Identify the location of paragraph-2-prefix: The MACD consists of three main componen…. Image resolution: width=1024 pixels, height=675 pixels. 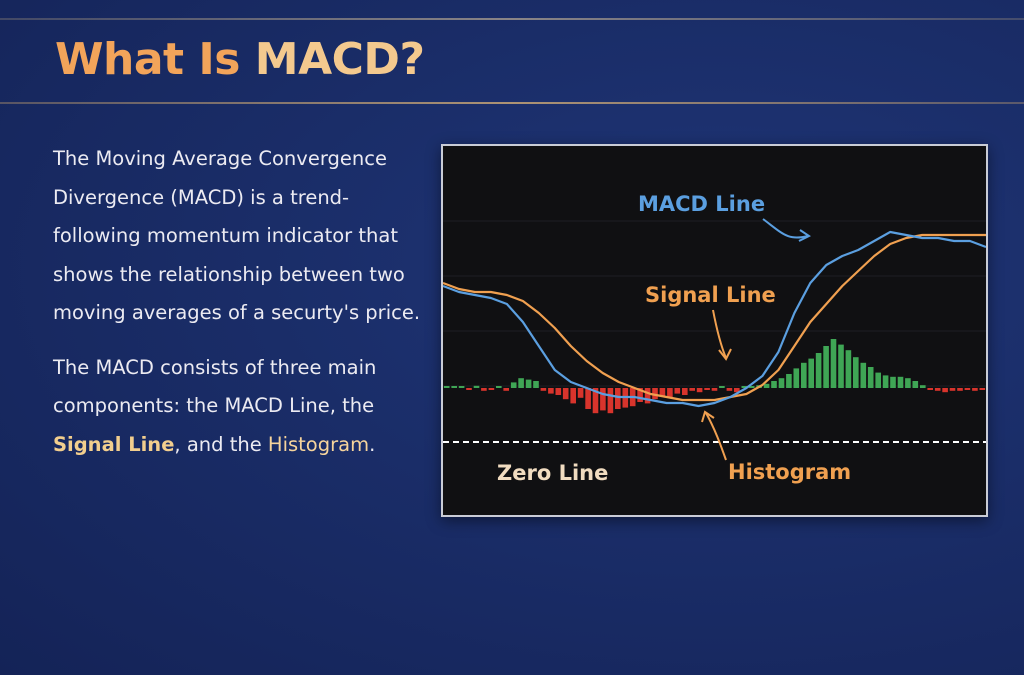
(215, 386).